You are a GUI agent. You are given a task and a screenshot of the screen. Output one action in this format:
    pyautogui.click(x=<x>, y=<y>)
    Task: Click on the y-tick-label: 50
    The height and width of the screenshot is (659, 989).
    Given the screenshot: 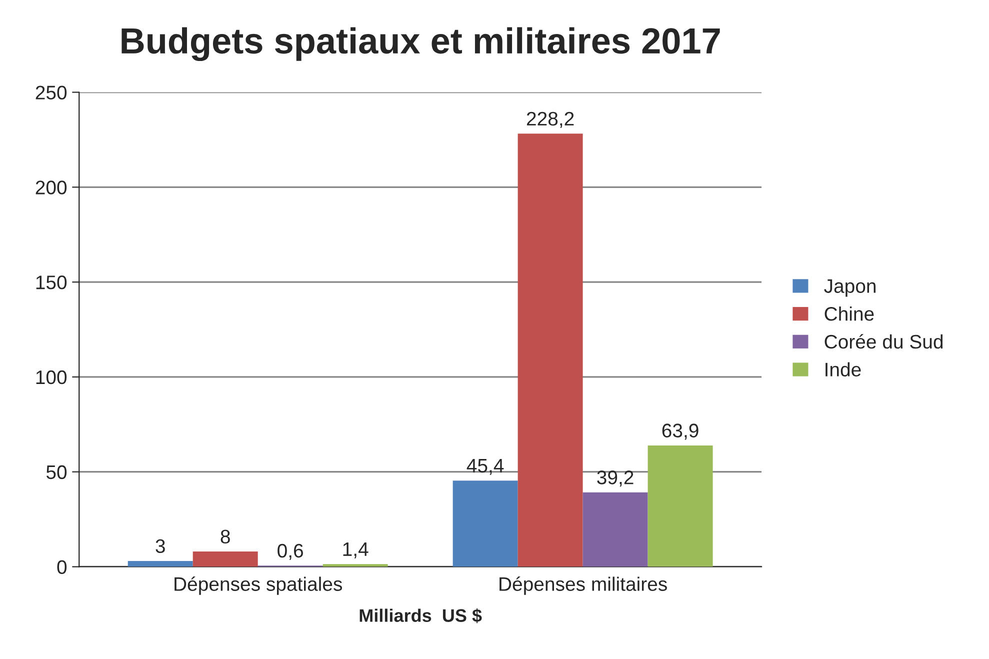 What is the action you would take?
    pyautogui.click(x=56, y=472)
    